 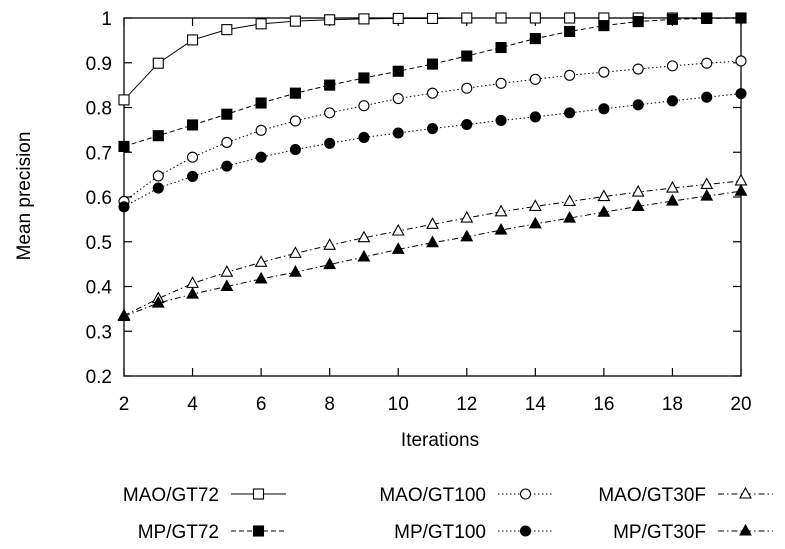 What do you see at coordinates (329, 404) in the screenshot?
I see `x-tick-label: 8` at bounding box center [329, 404].